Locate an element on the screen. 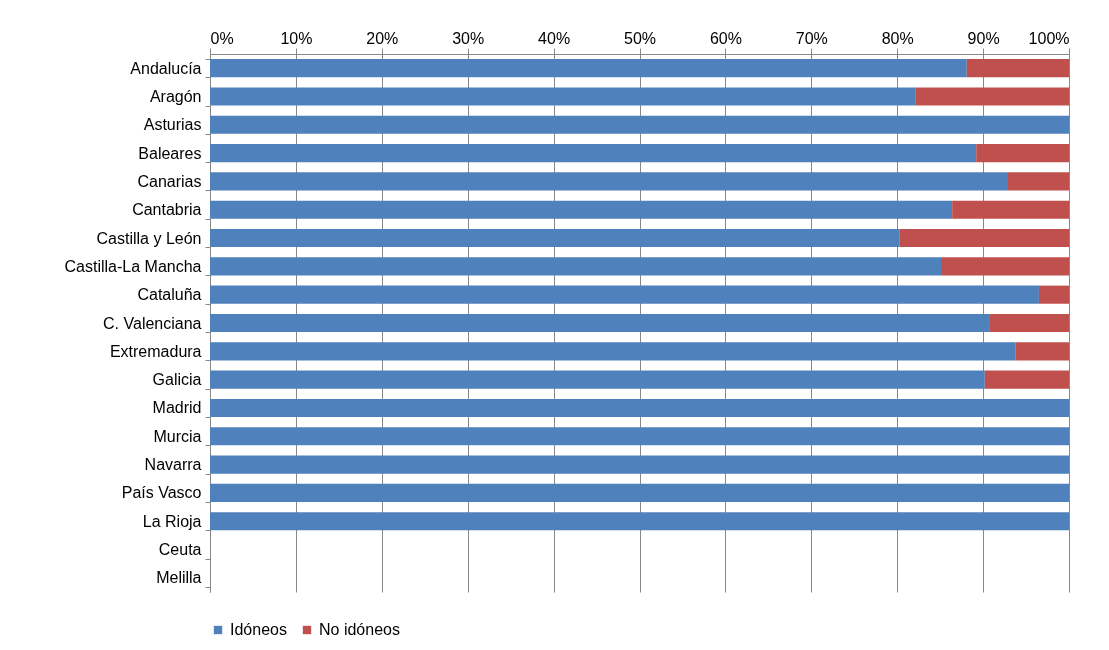 This screenshot has height=650, width=1109. x-tick-label: 40% is located at coordinates (554, 38).